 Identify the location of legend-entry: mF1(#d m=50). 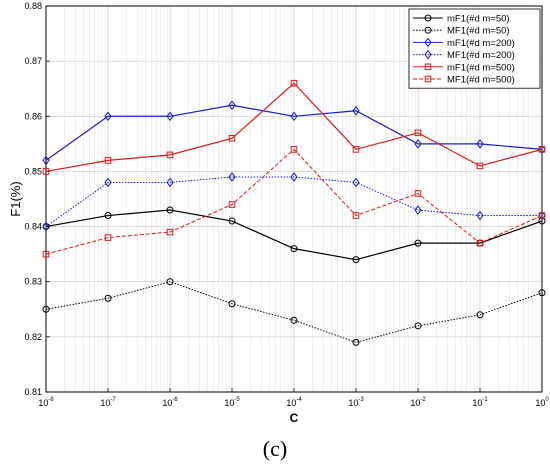
(461, 19).